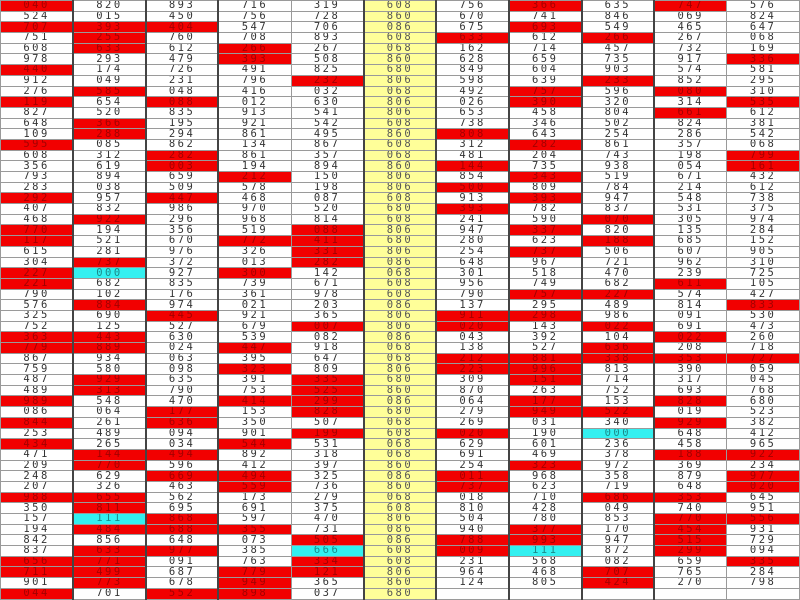 The width and height of the screenshot is (800, 600). I want to click on highlighted-cyan-cell: 000, so click(109, 273).